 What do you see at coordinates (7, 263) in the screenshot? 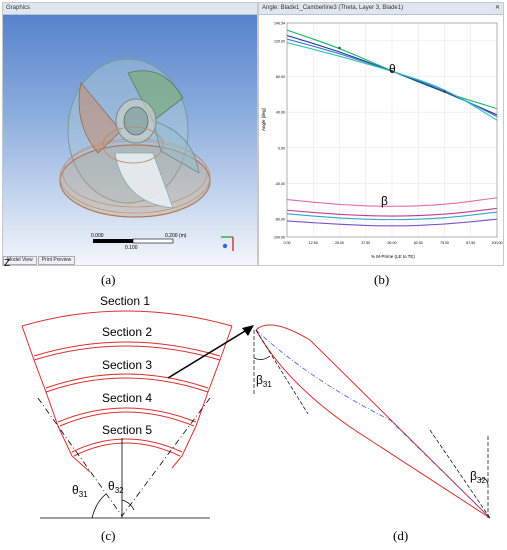
I see `axis-z-glyph: Z` at bounding box center [7, 263].